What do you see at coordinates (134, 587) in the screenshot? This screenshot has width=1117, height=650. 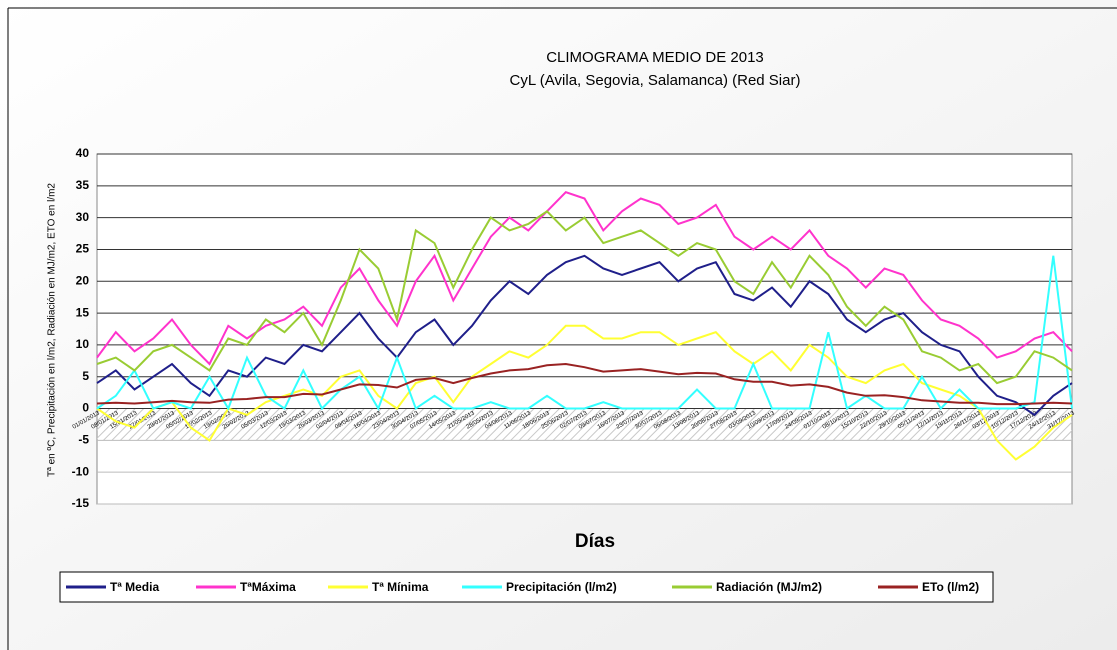 I see `legend-label: Tª Media` at bounding box center [134, 587].